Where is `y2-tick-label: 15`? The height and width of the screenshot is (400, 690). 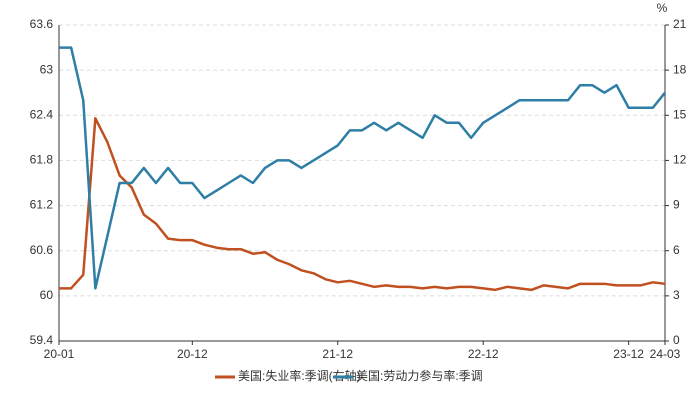
y2-tick-label: 15 is located at coordinates (680, 114).